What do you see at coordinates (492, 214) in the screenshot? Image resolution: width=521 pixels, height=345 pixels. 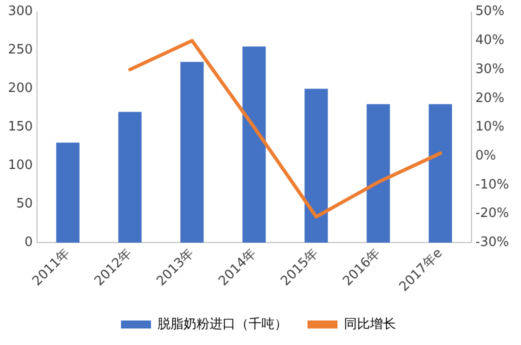 I see `y2-tick-label: -20%` at bounding box center [492, 214].